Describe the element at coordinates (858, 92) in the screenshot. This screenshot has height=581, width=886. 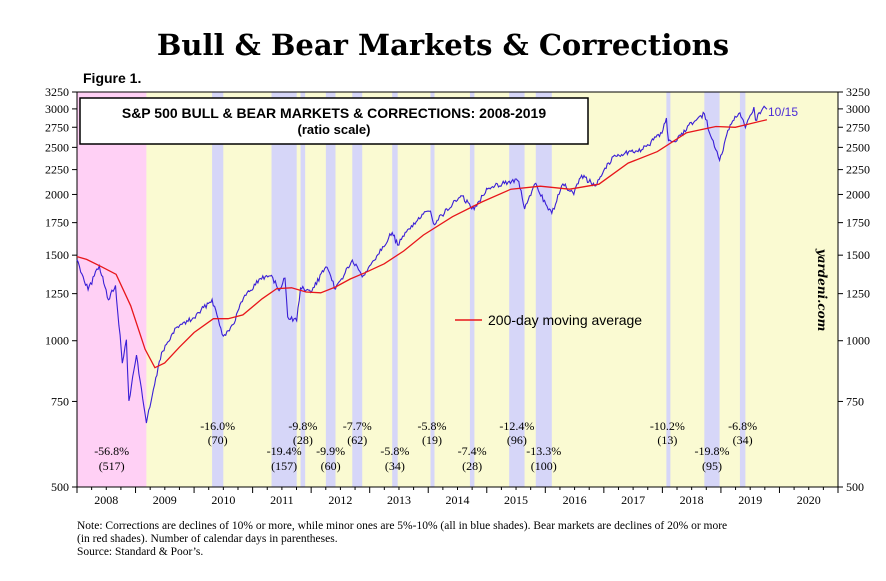
I see `right-y-tick-label: 3250` at that location.